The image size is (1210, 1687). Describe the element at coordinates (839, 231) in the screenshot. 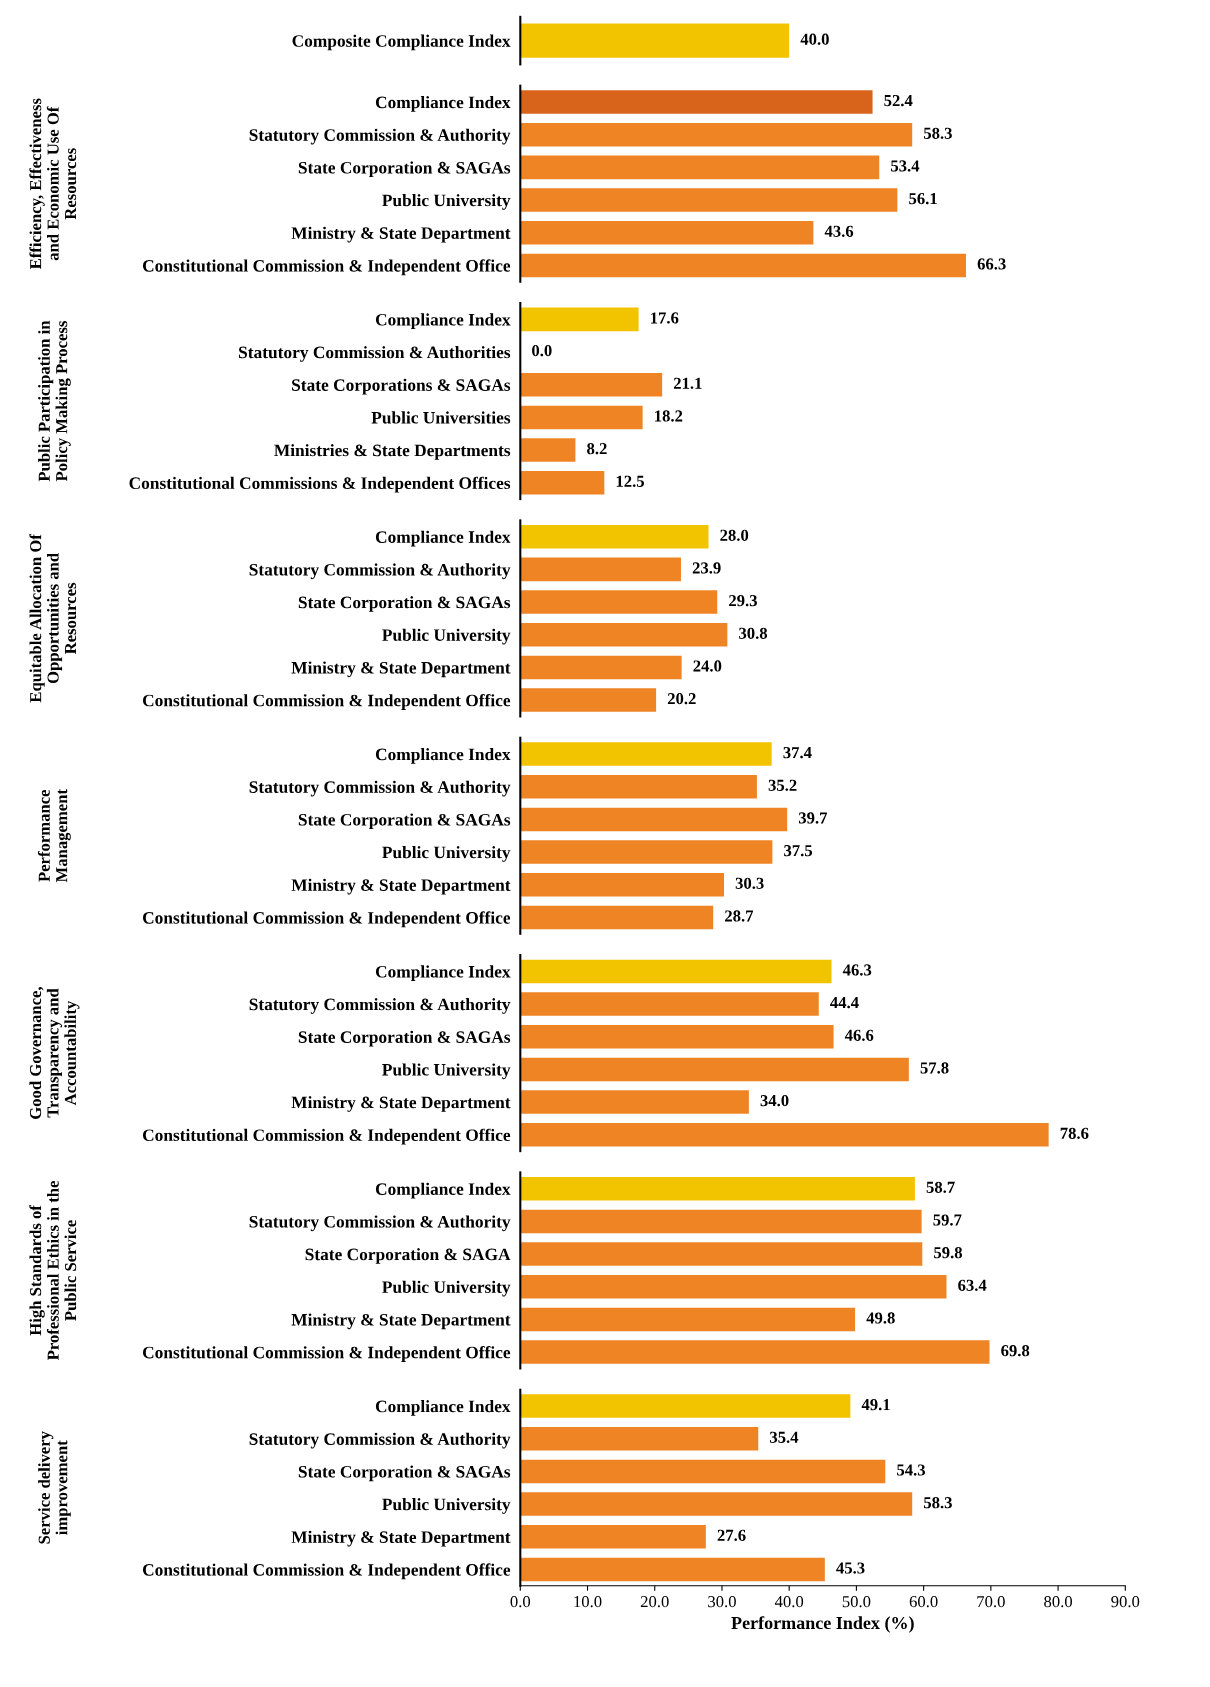

I see `data-label: 43.6` at that location.